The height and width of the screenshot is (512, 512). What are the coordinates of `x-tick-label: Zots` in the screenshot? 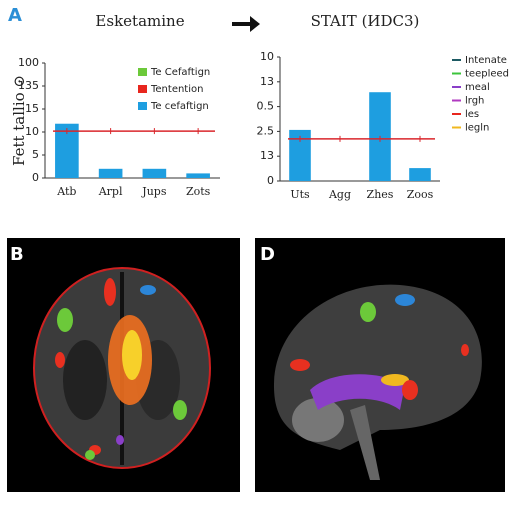 It's located at (198, 191).